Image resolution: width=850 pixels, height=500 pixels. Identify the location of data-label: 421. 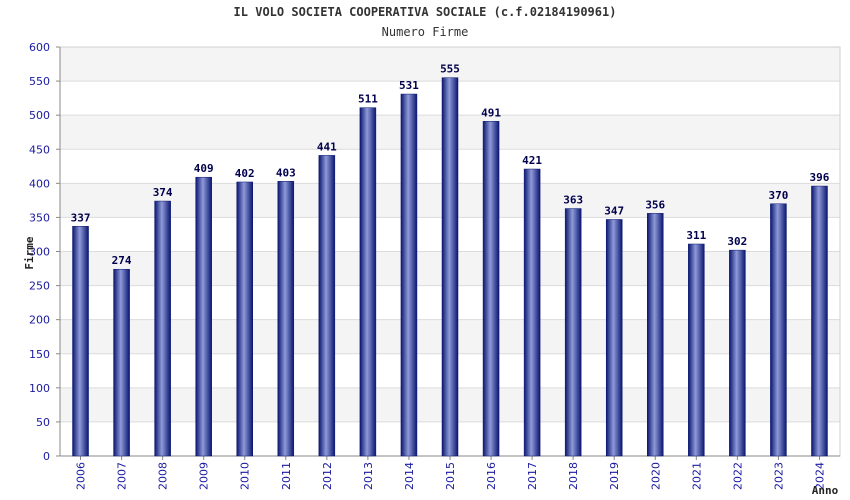
(532, 160).